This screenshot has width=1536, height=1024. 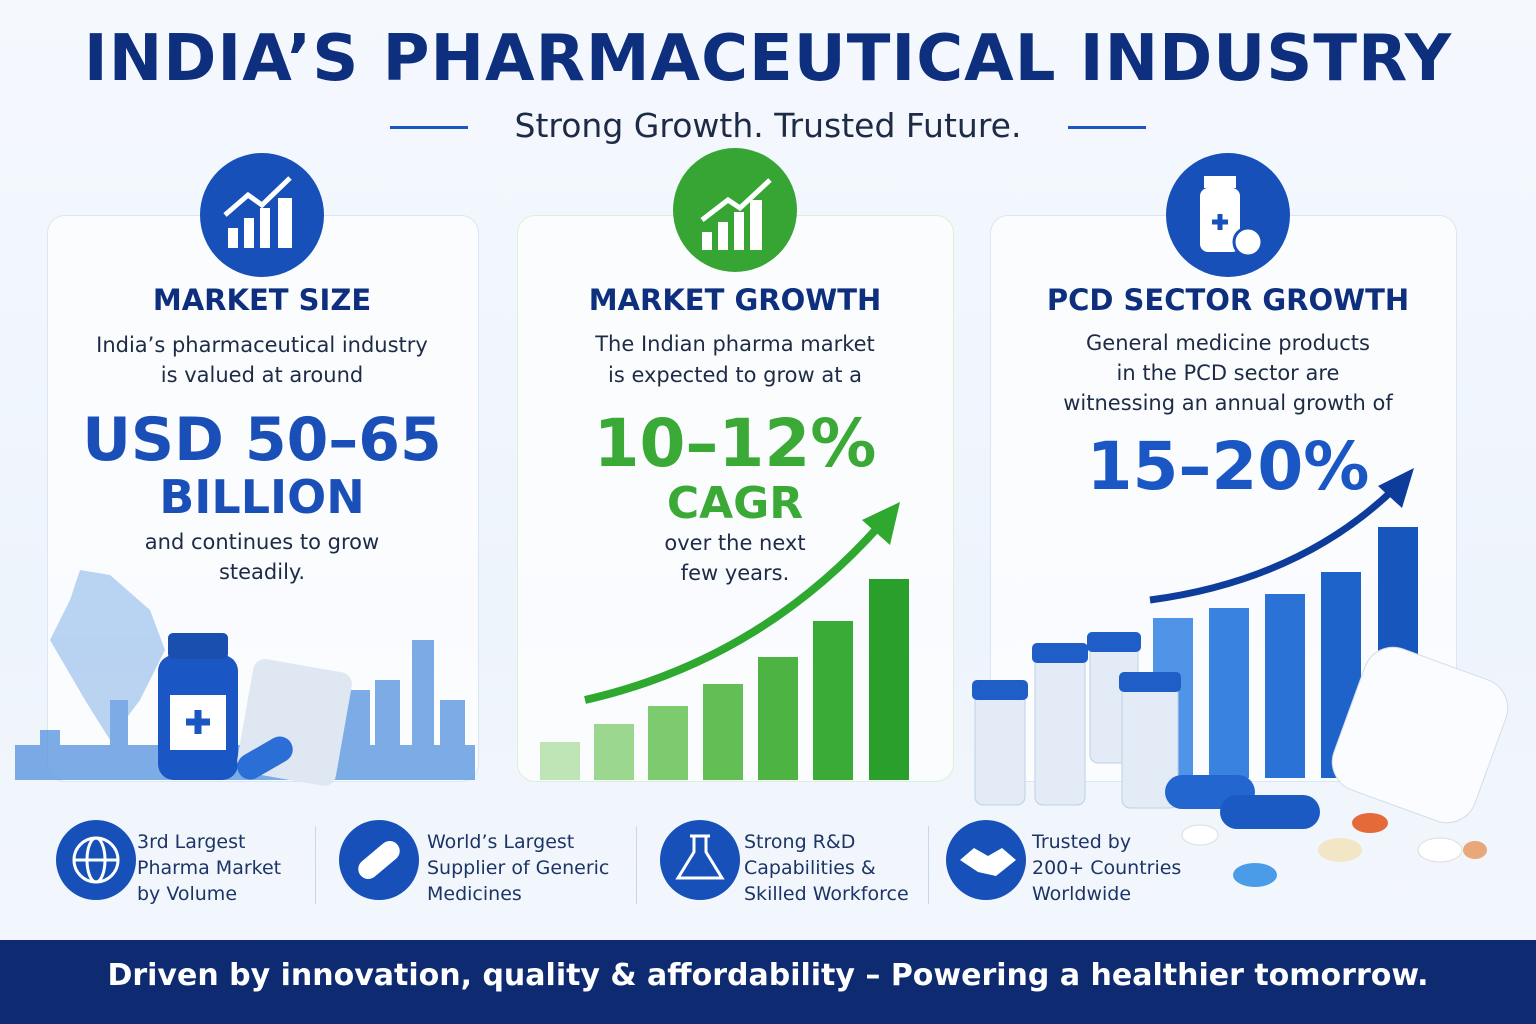 I want to click on card-heading: MARKET SIZE, so click(x=262, y=300).